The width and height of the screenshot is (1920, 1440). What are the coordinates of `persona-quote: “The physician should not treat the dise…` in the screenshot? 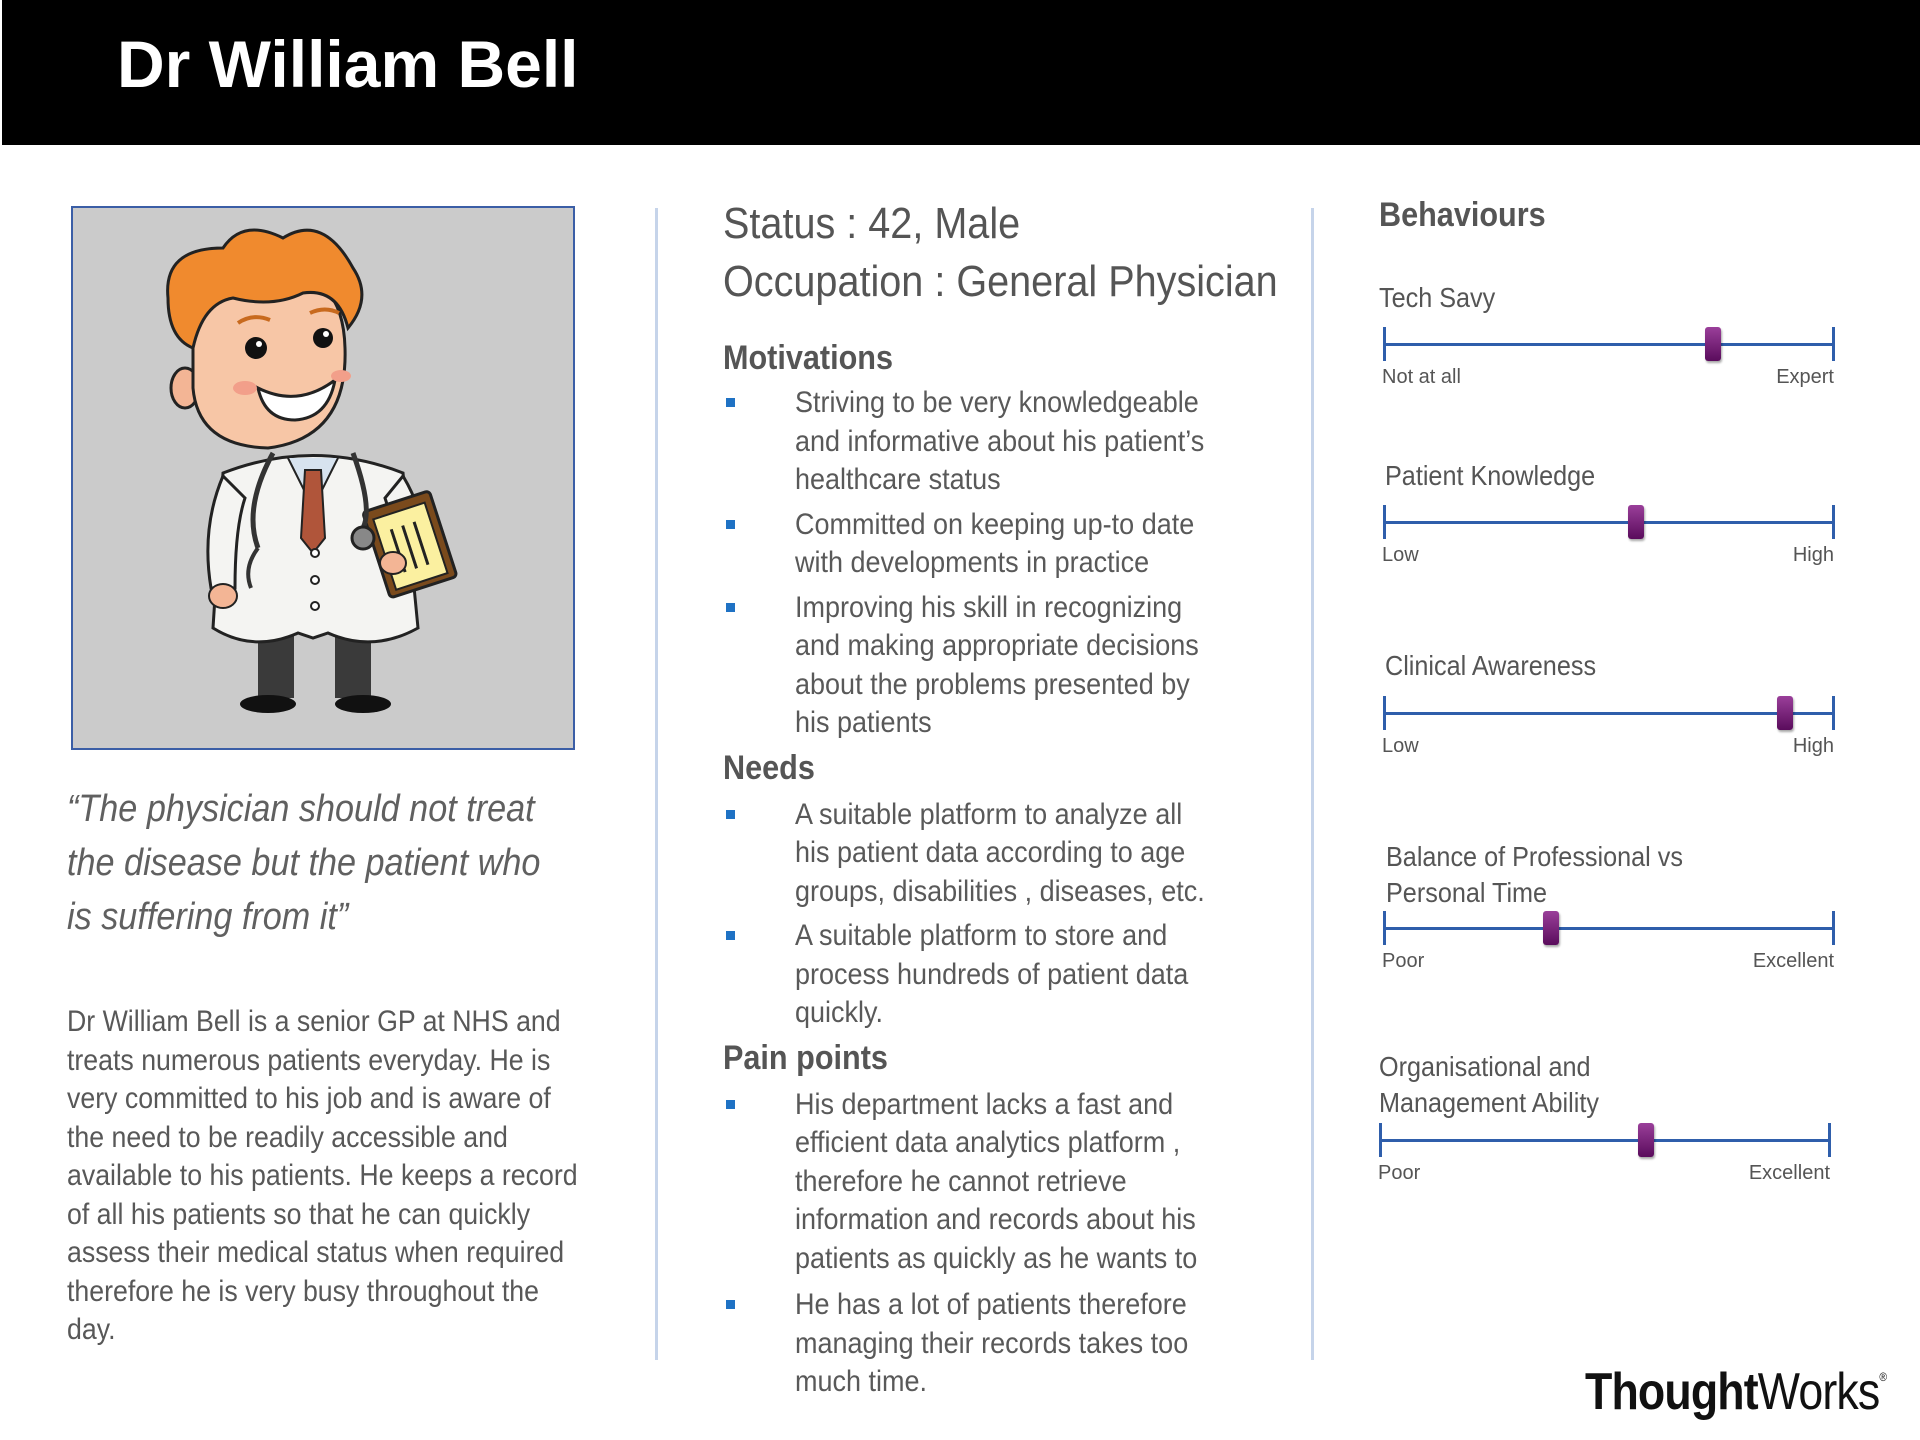 It's located at (304, 863).